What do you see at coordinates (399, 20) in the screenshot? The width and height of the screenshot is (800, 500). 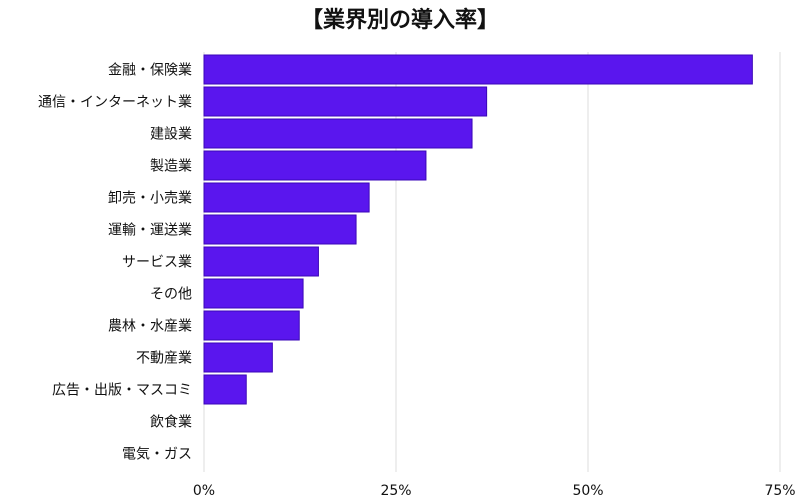 I see `chart-title: 【業界別の導入率】` at bounding box center [399, 20].